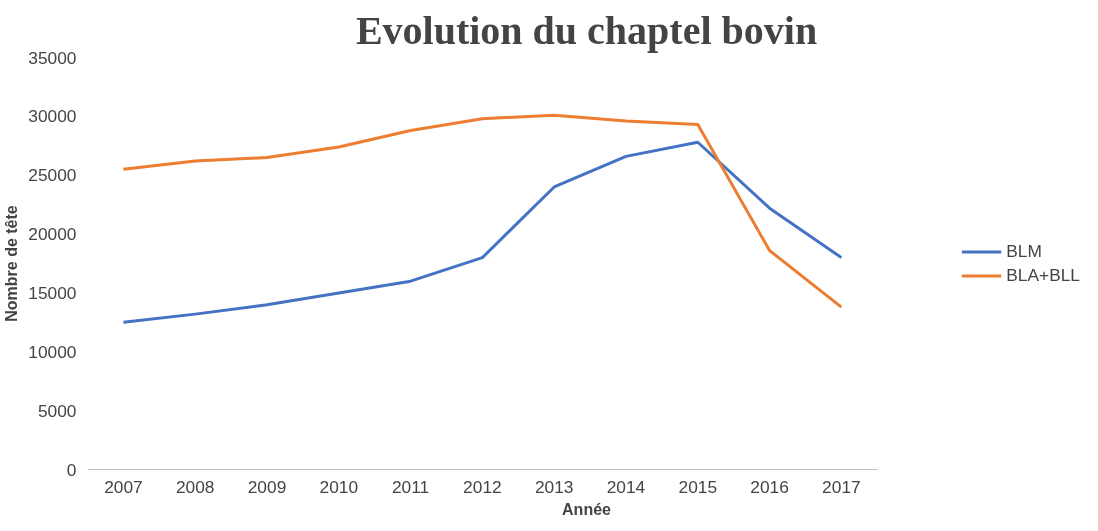 The width and height of the screenshot is (1098, 531). I want to click on x-tick-label: 2014, so click(626, 486).